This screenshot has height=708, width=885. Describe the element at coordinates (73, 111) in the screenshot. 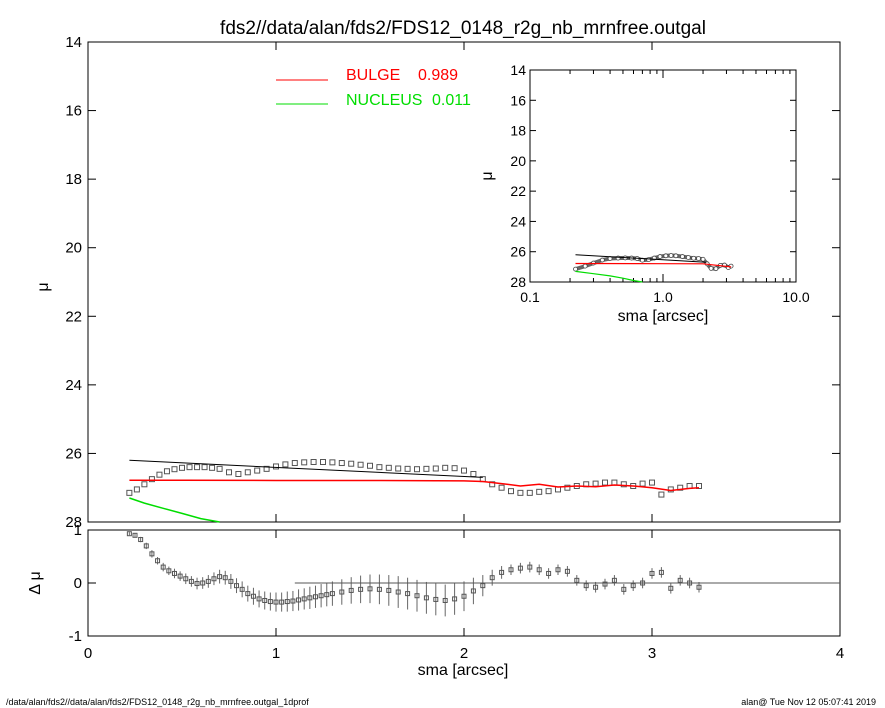

I see `main-ytick-label: 16` at that location.